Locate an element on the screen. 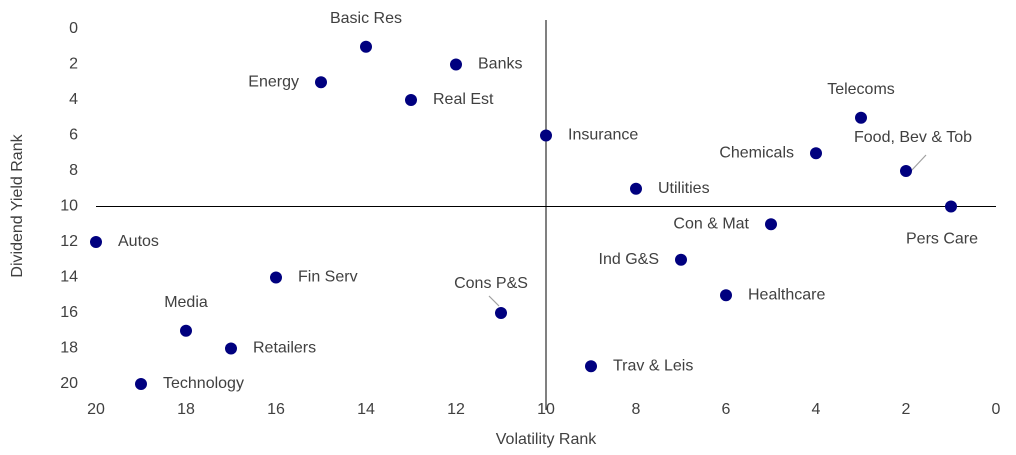 The width and height of the screenshot is (1016, 455). point-label: Ind G&S is located at coordinates (629, 259).